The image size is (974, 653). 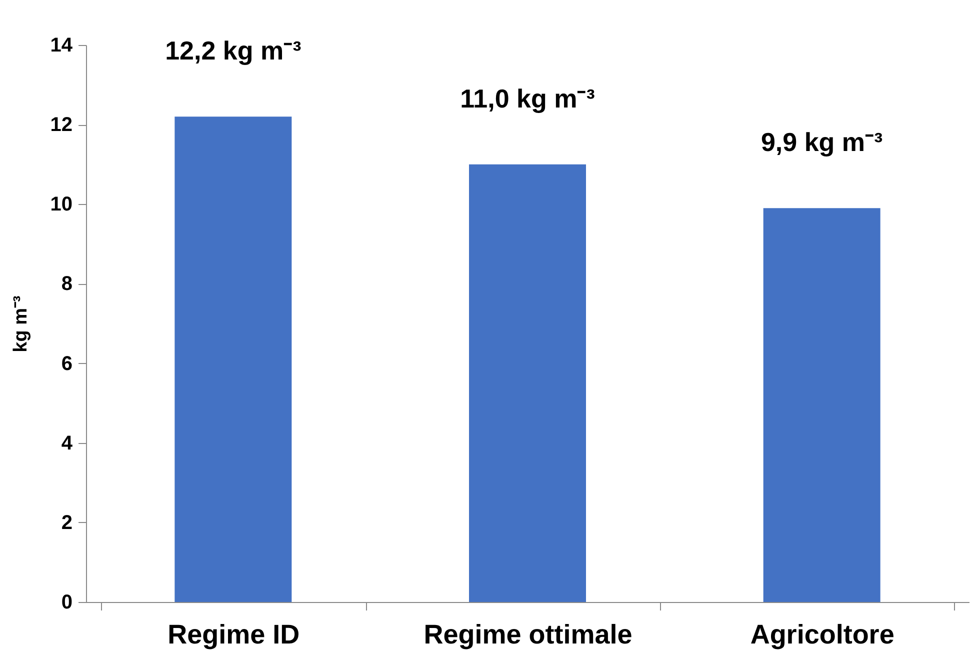 What do you see at coordinates (66, 363) in the screenshot?
I see `y-tick-label: 6` at bounding box center [66, 363].